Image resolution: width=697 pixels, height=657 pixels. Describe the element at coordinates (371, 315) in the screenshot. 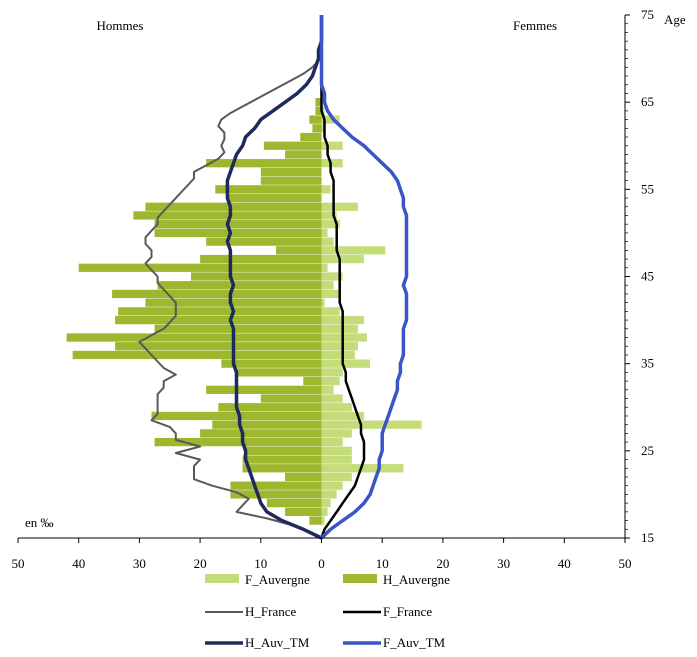

I see `f-auvergne-bars` at that location.